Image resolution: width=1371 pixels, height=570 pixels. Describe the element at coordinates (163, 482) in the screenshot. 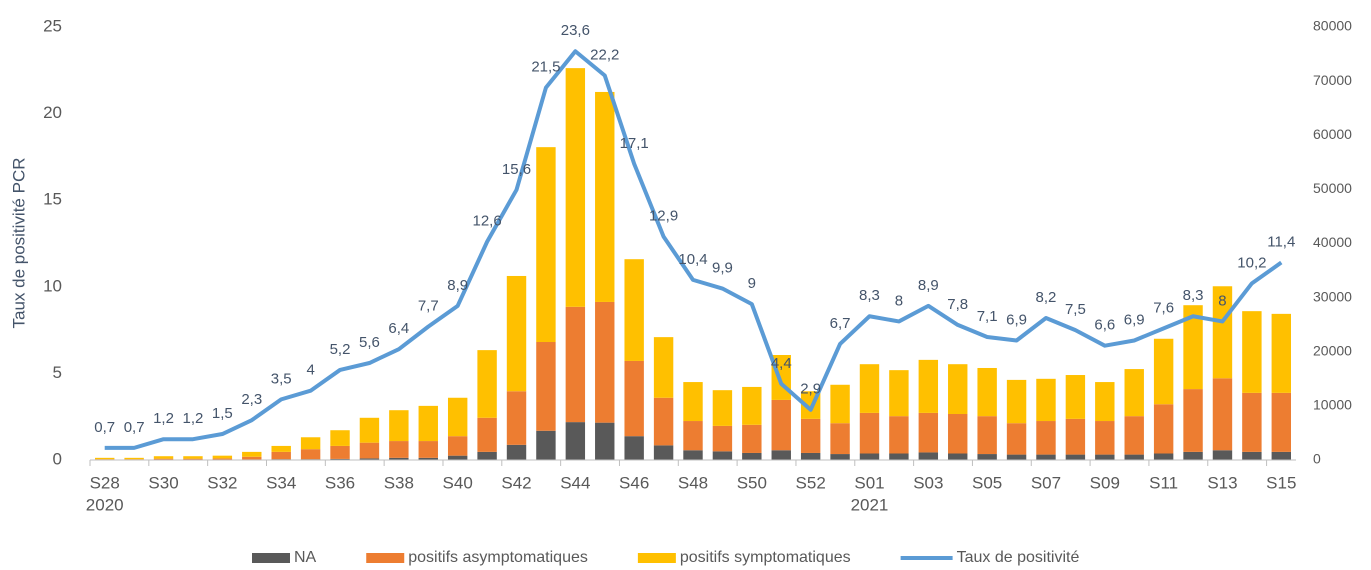

I see `x-tick-label: S30` at that location.